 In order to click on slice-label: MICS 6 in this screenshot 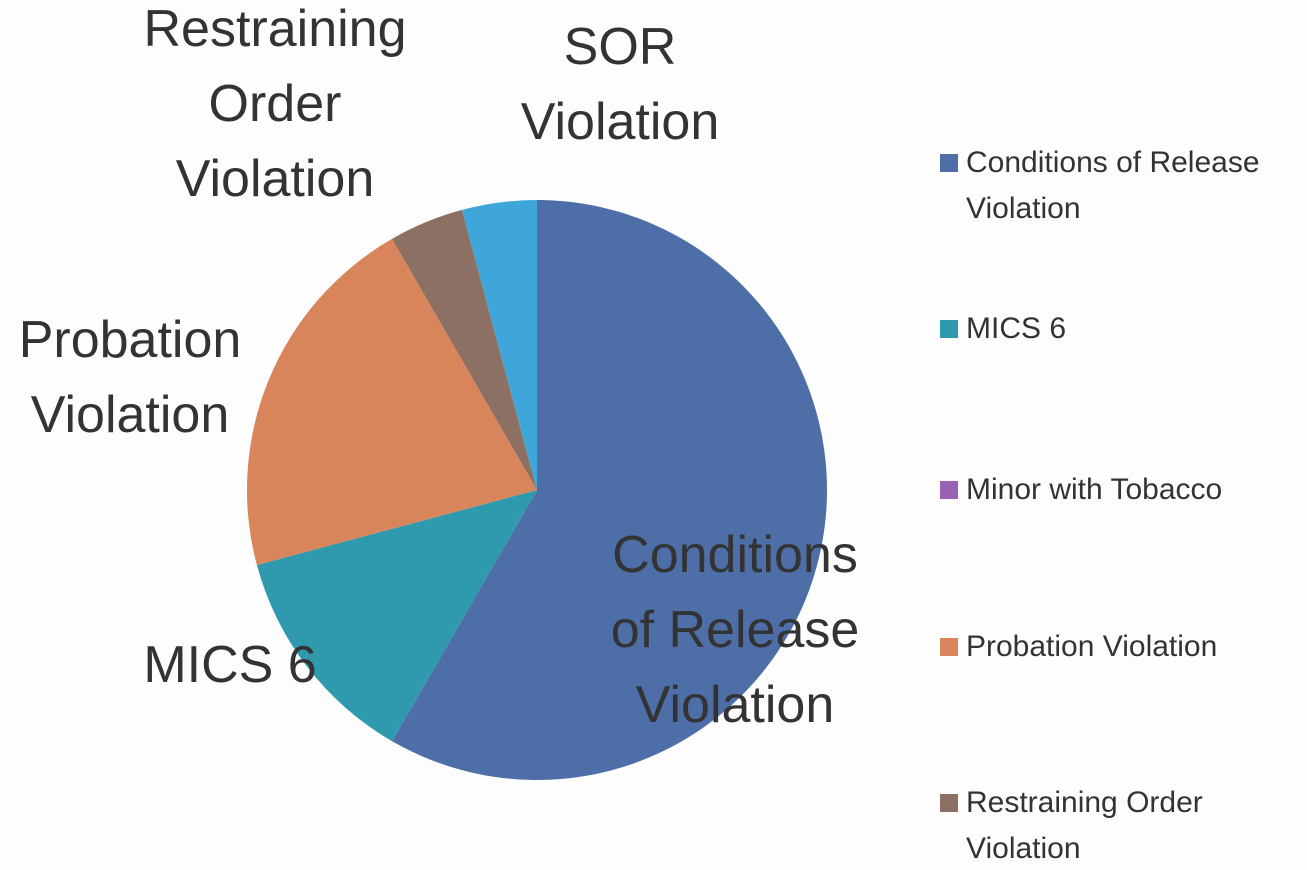, I will do `click(230, 665)`.